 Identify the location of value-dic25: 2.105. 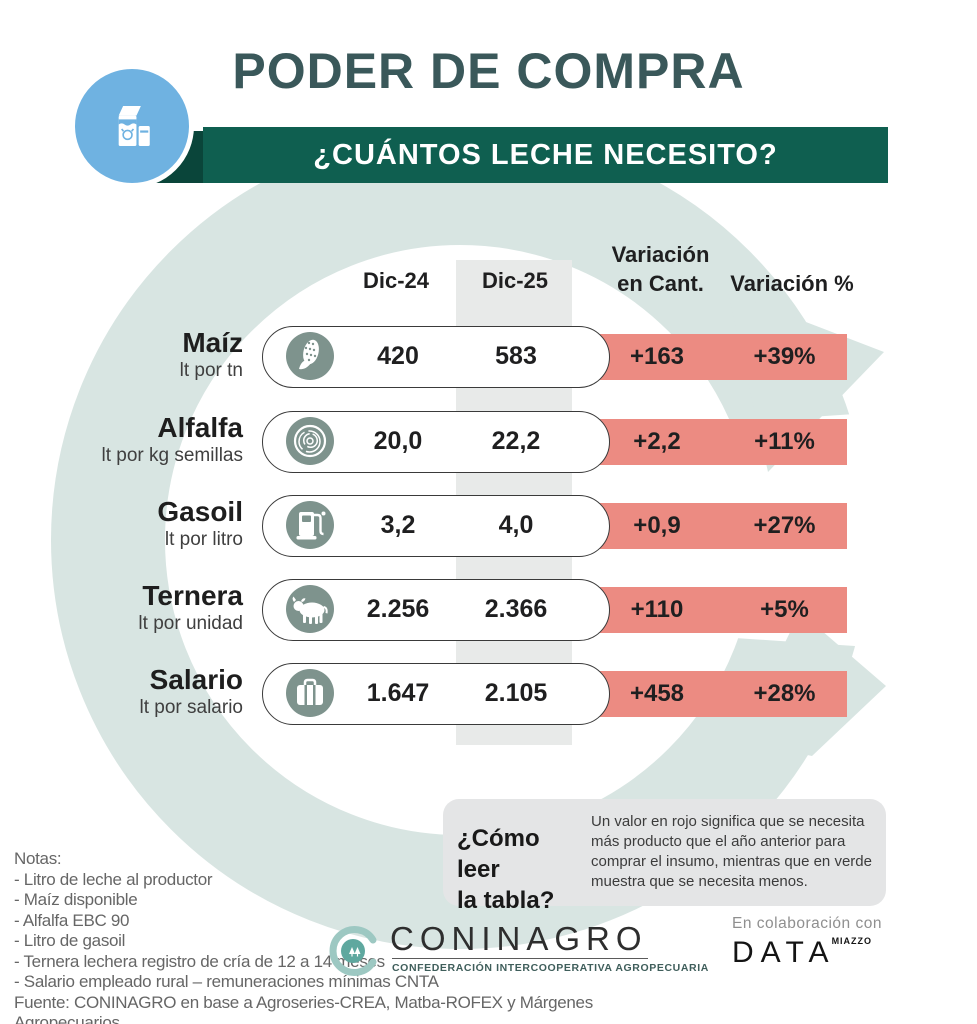
(516, 693).